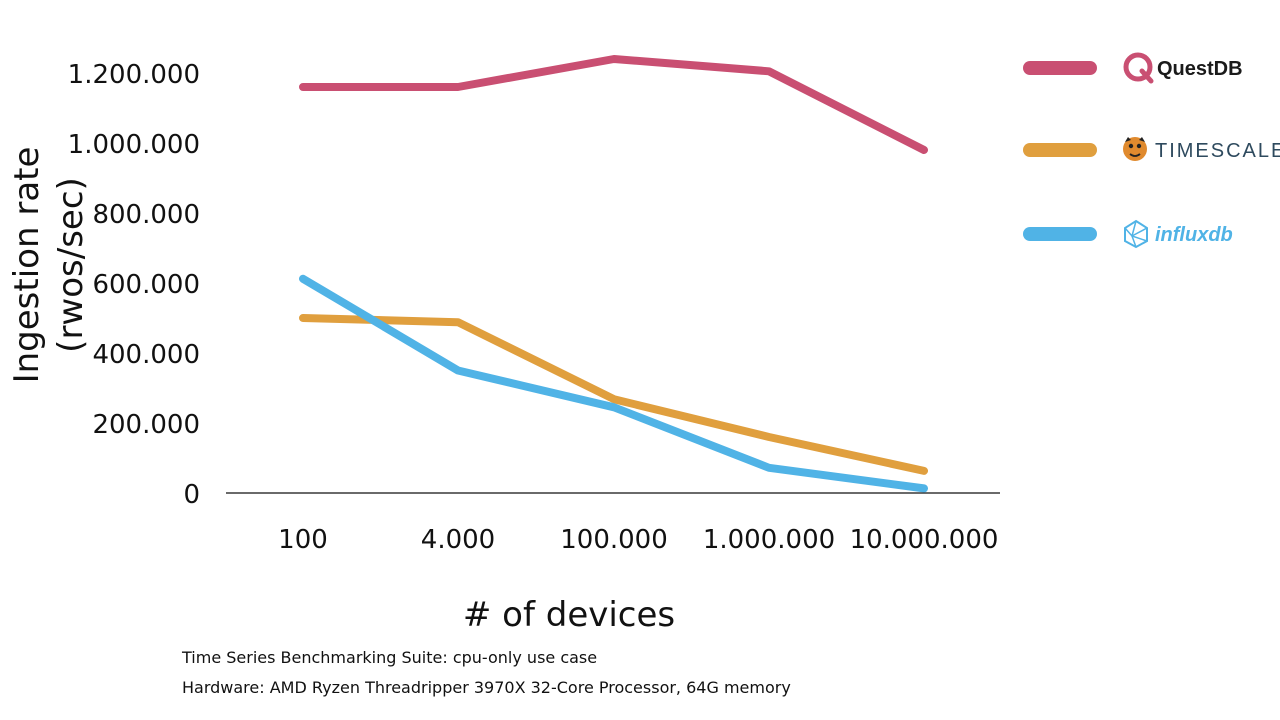 Image resolution: width=1280 pixels, height=720 pixels. I want to click on series-line-influxdb, so click(613, 383).